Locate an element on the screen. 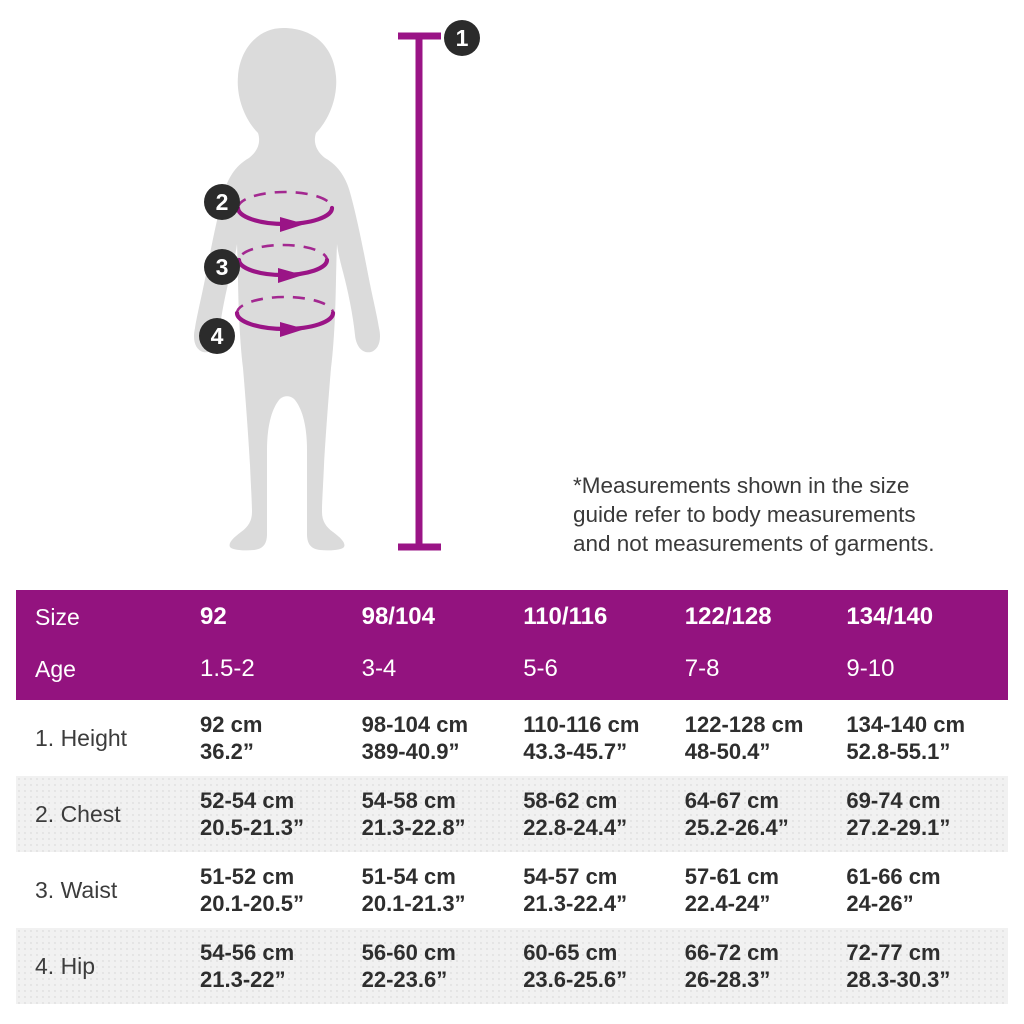  hip-measure-ellipse is located at coordinates (285, 316).